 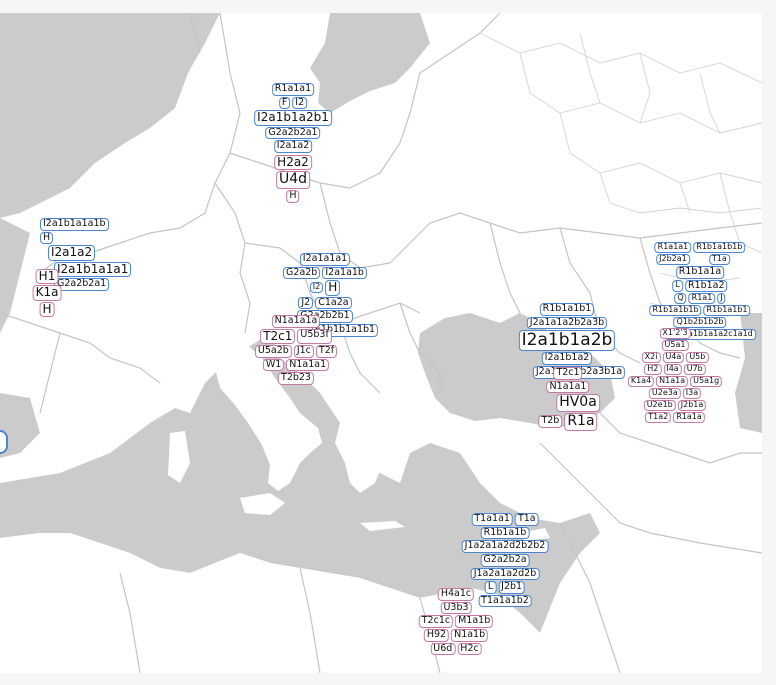 I want to click on haplogroup-label: N1a1b, so click(x=470, y=635).